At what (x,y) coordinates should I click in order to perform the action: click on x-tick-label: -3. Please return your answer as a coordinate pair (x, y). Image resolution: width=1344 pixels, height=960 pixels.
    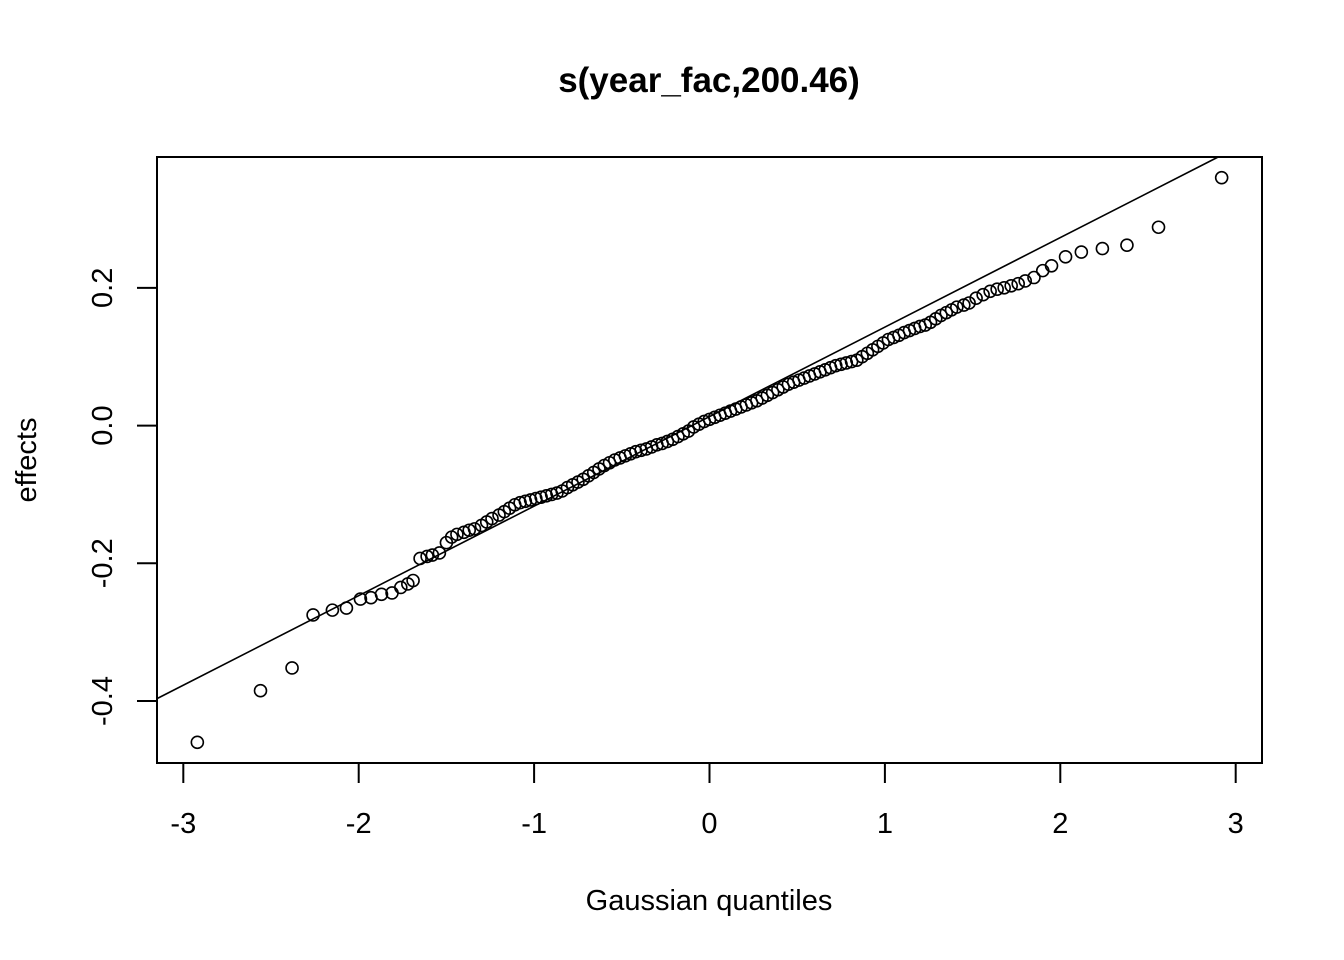
    Looking at the image, I should click on (183, 824).